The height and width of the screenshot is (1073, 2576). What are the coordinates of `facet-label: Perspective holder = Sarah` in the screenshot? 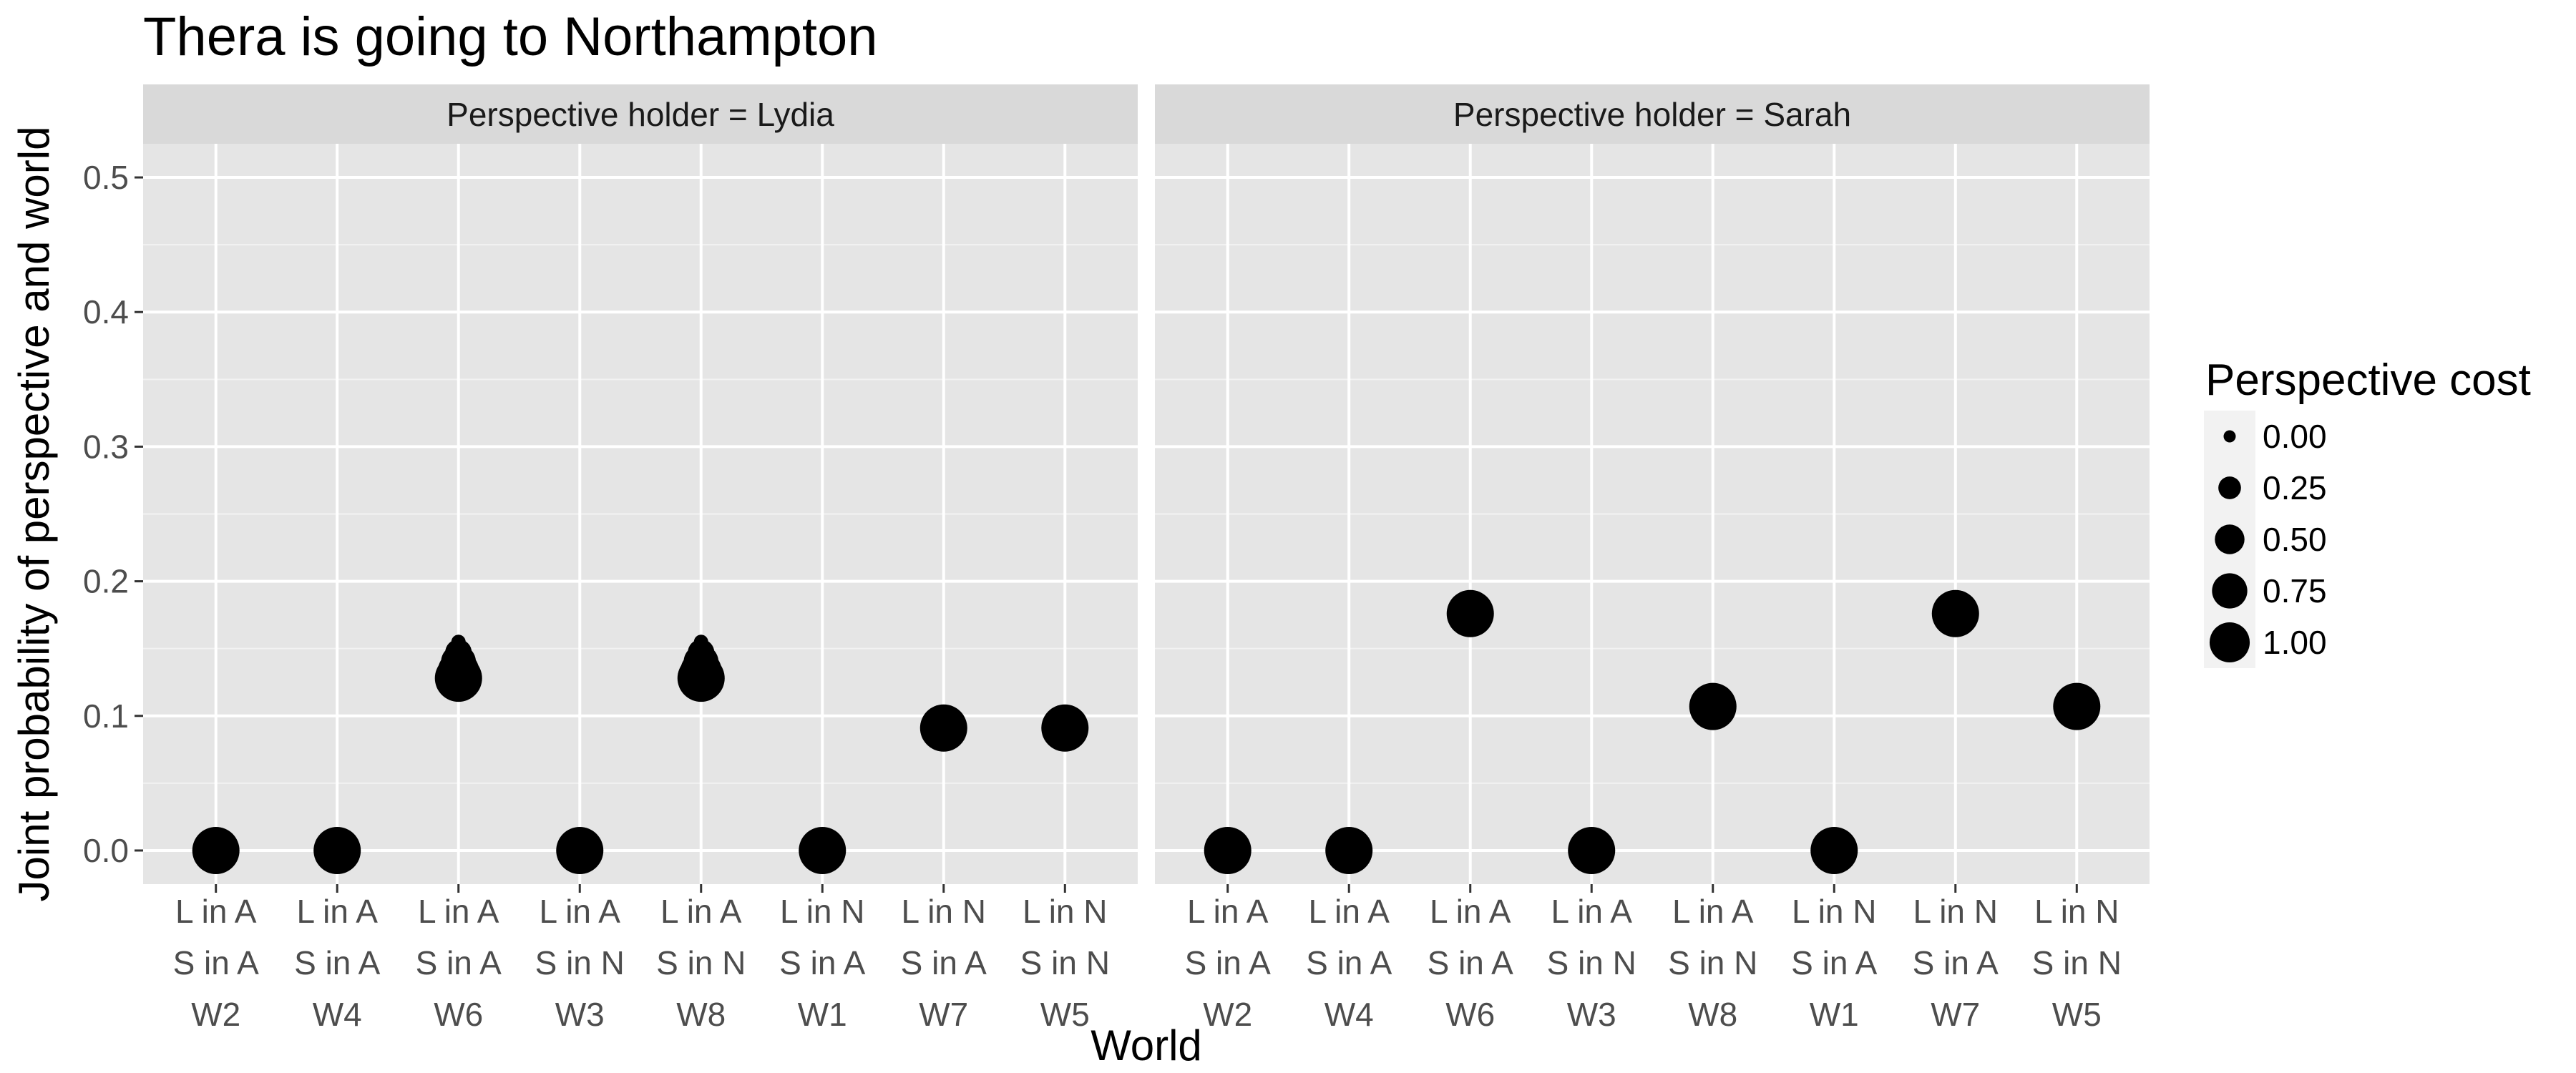 It's located at (1652, 114).